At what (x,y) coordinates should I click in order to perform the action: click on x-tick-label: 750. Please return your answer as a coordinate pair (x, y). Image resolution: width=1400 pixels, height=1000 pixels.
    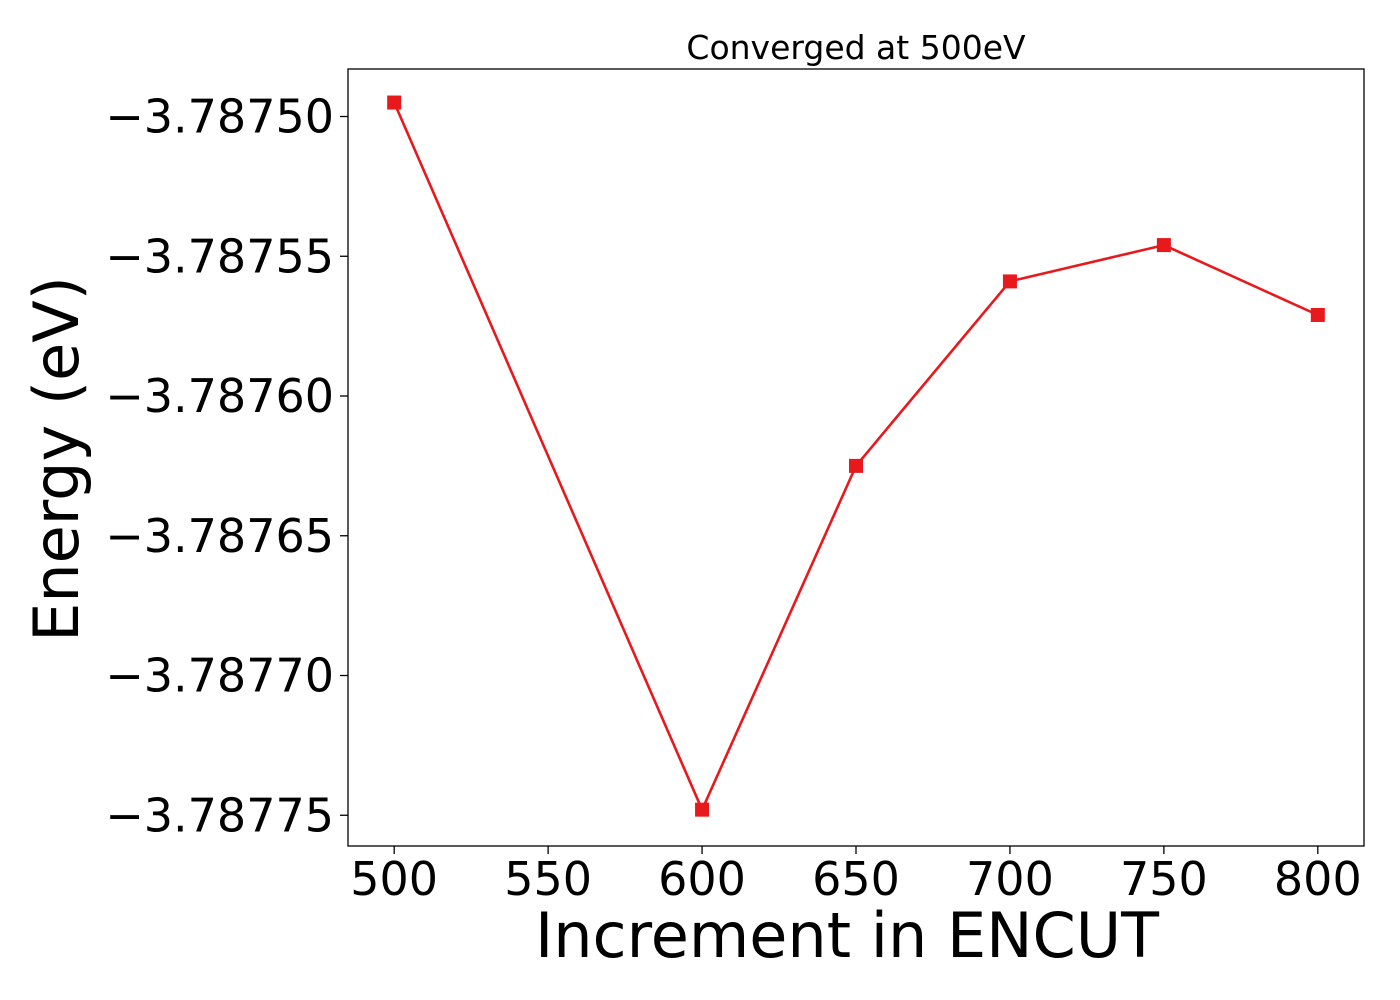
    Looking at the image, I should click on (1164, 879).